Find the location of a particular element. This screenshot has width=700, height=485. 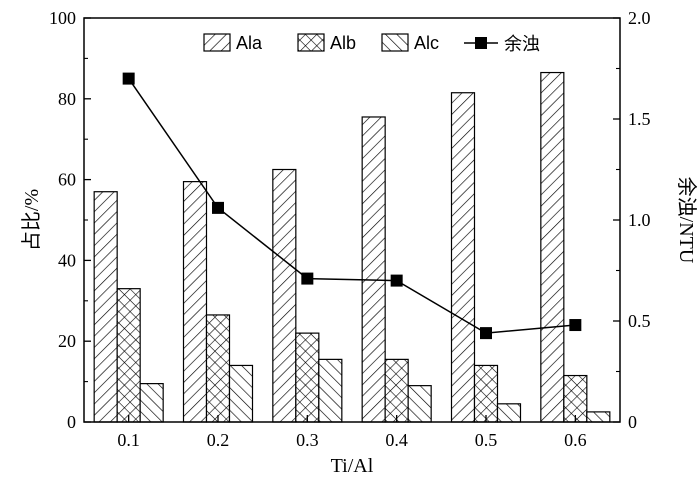

bar-ala-0.6 is located at coordinates (552, 247).